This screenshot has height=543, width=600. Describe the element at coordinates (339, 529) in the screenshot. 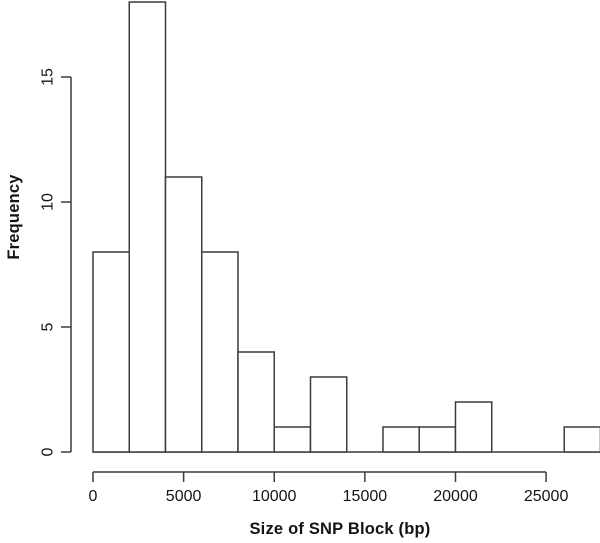

I see `x-axis-title: Size of SNP Block (bp)` at that location.